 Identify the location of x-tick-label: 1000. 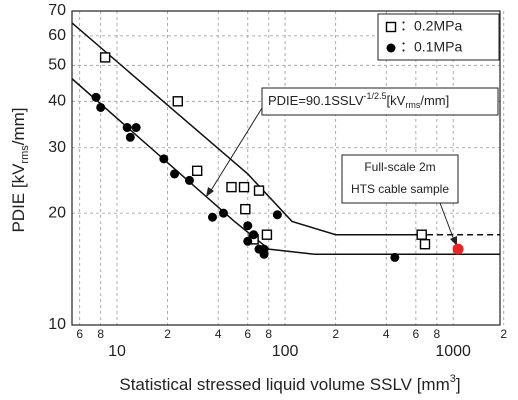
(453, 351).